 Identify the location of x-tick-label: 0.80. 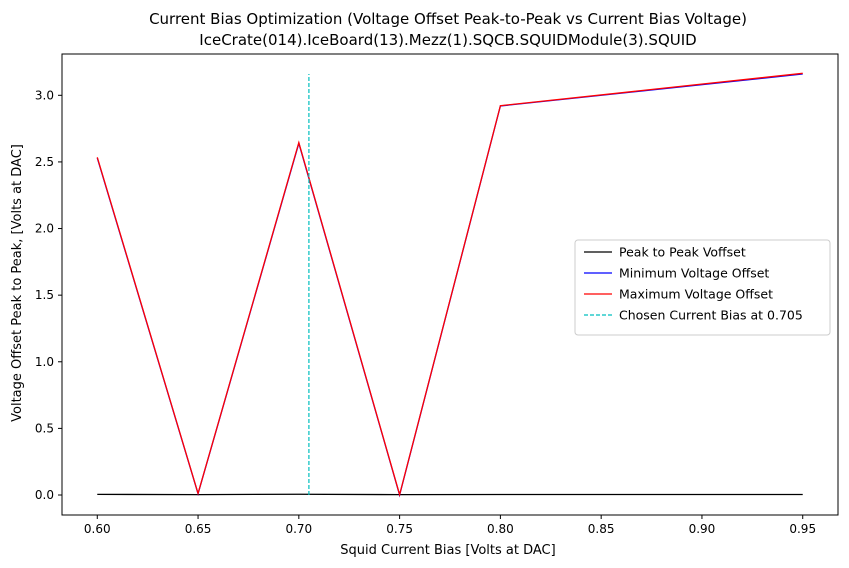
(500, 529).